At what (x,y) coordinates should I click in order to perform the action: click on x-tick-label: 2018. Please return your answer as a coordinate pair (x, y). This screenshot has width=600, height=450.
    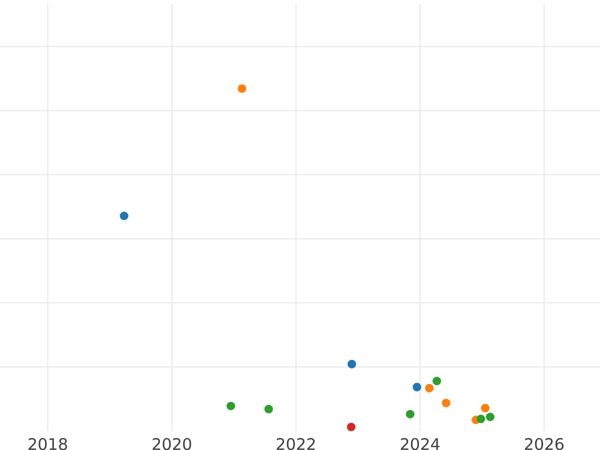
    Looking at the image, I should click on (48, 444).